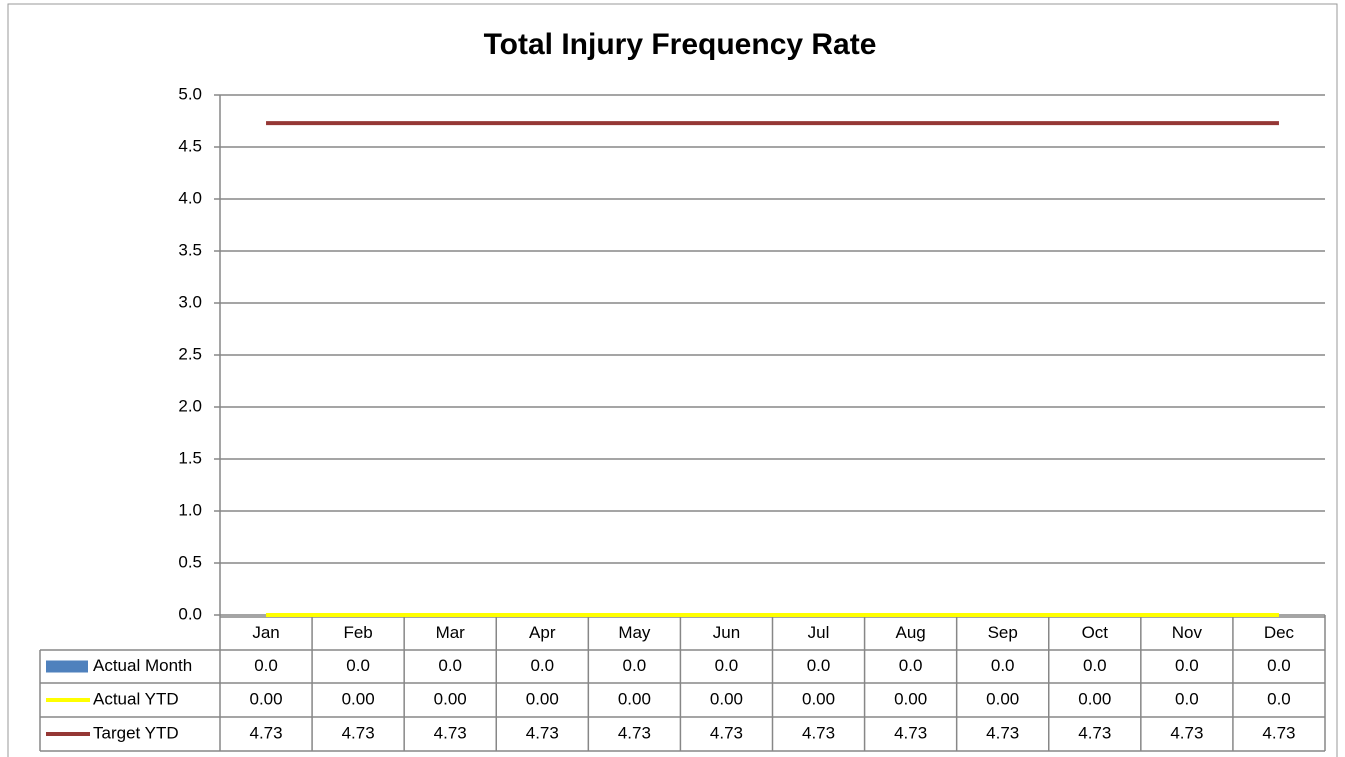 The image size is (1345, 757). What do you see at coordinates (190, 301) in the screenshot?
I see `y-tick-label: 3.0` at bounding box center [190, 301].